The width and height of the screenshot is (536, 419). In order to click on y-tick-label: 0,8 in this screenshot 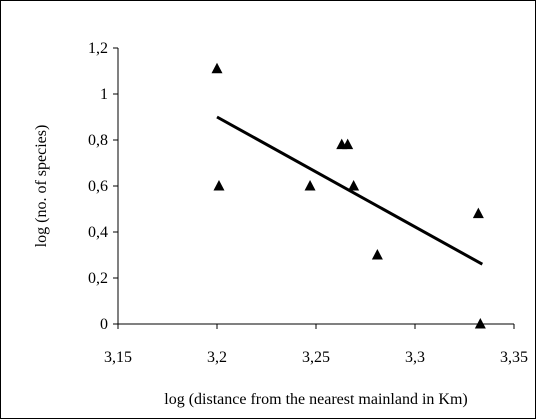, I will do `click(98, 140)`.